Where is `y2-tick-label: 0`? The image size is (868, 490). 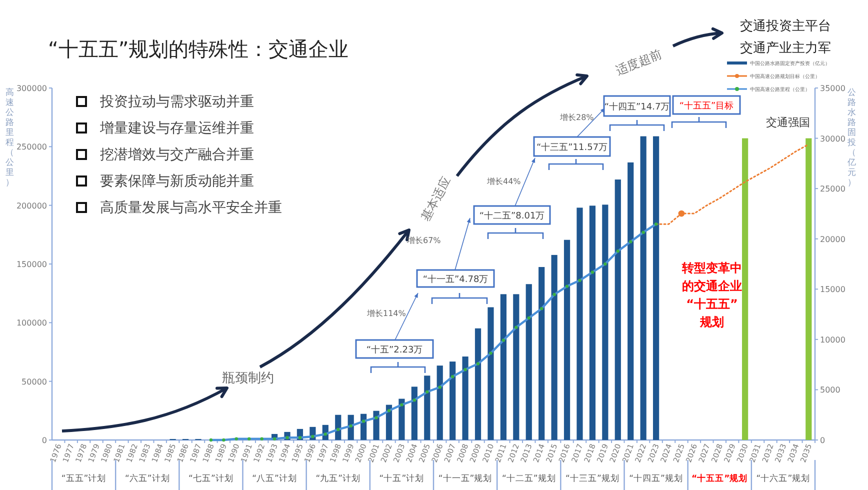
y2-tick-label: 0 is located at coordinates (823, 440).